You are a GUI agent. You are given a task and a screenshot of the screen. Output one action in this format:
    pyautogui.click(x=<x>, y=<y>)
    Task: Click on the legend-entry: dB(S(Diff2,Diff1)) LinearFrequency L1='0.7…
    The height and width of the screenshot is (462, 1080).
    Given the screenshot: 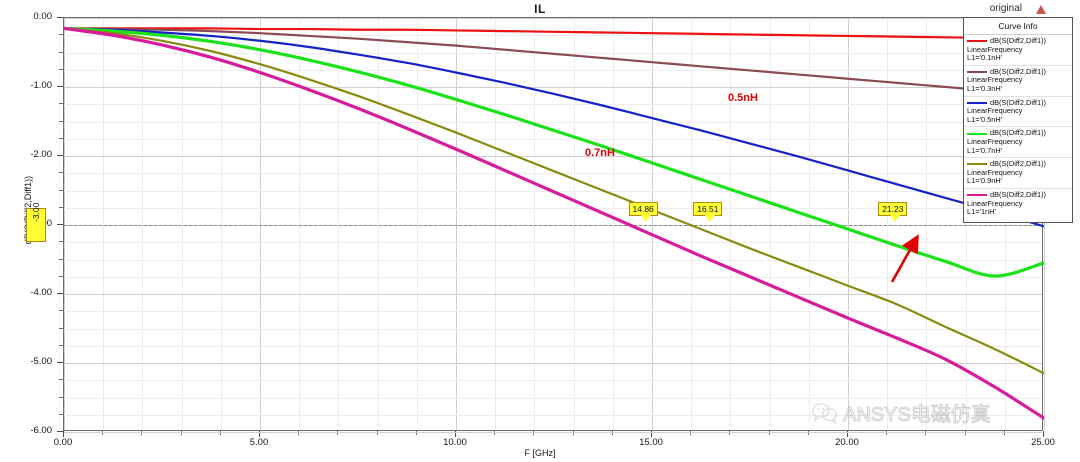 What is the action you would take?
    pyautogui.click(x=1018, y=143)
    